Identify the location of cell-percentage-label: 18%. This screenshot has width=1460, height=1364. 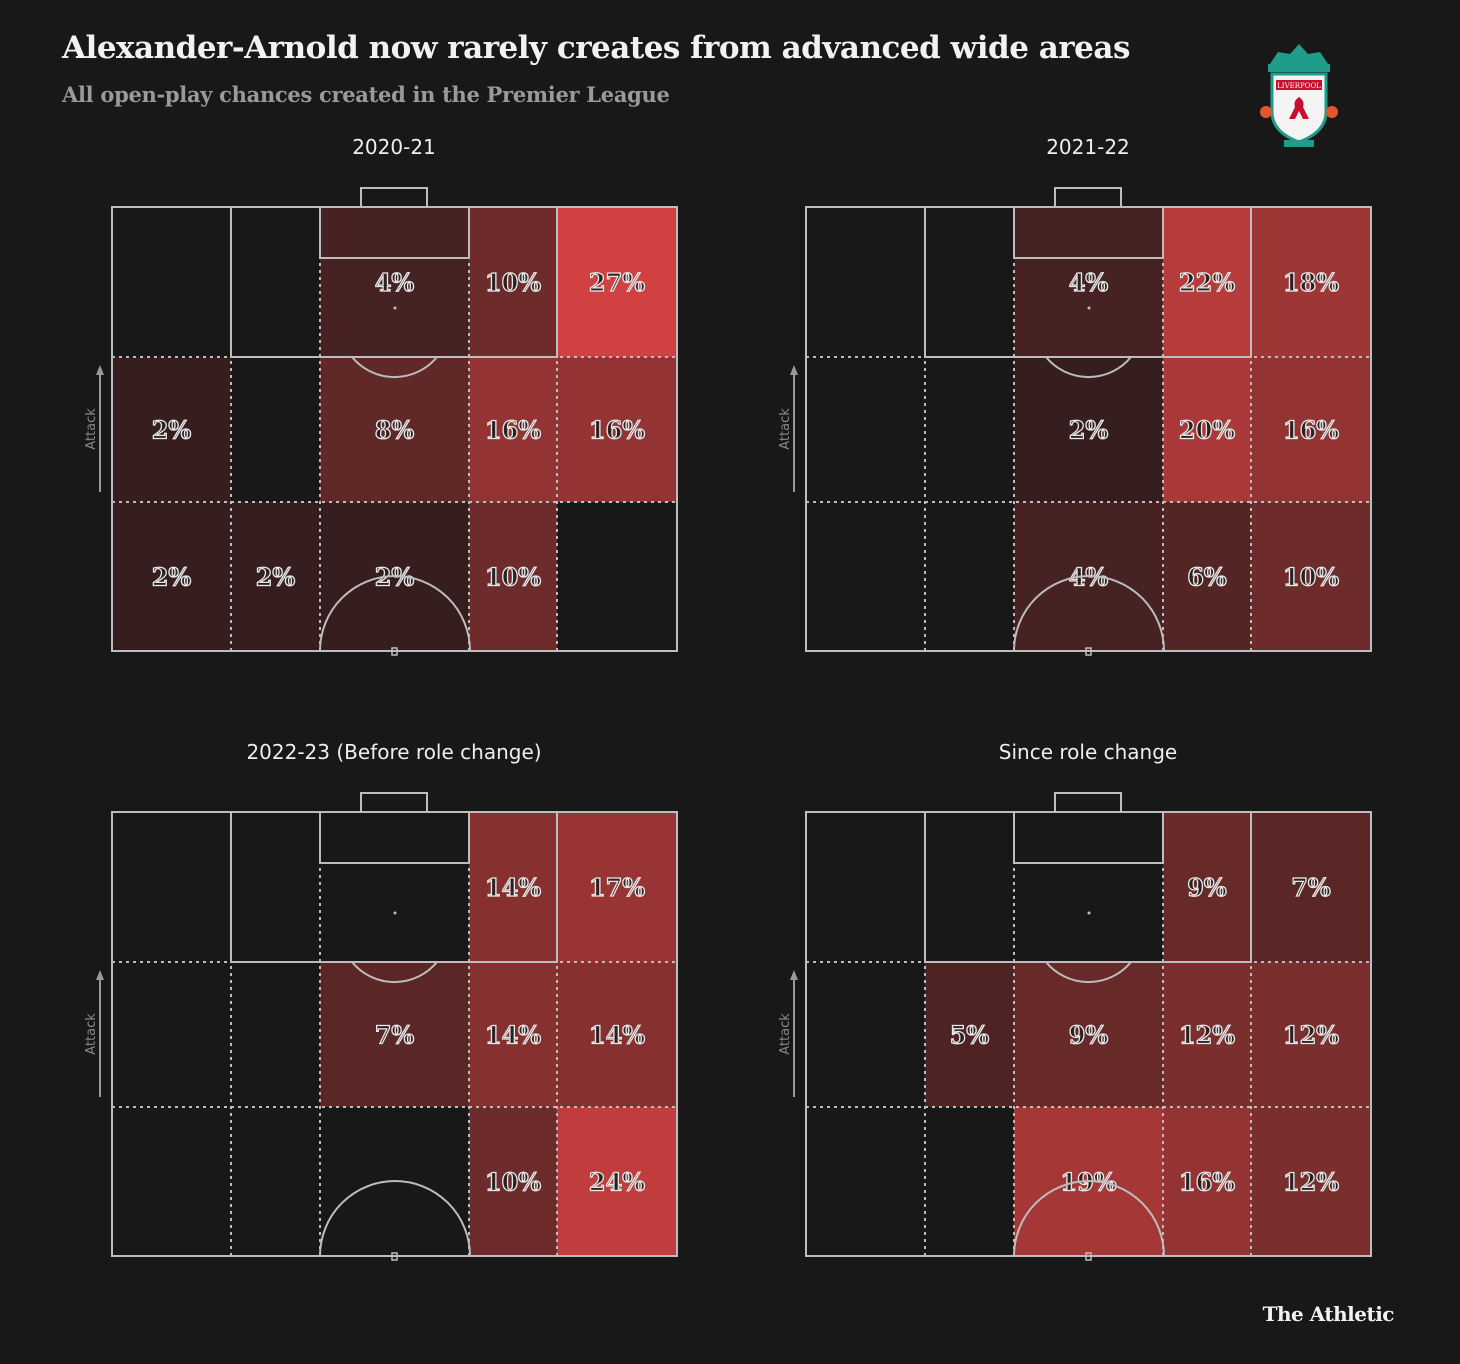
(1311, 282).